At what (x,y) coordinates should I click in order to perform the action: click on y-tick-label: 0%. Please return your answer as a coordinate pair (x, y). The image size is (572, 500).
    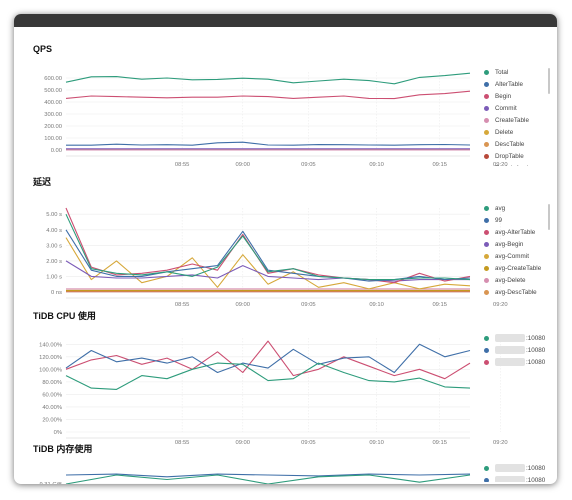
    Looking at the image, I should click on (58, 433).